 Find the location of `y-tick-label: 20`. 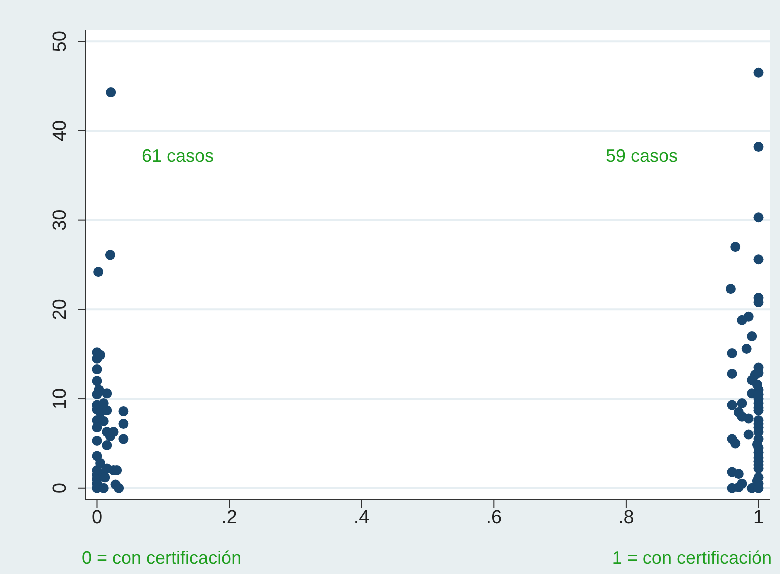

y-tick-label: 20 is located at coordinates (60, 309).